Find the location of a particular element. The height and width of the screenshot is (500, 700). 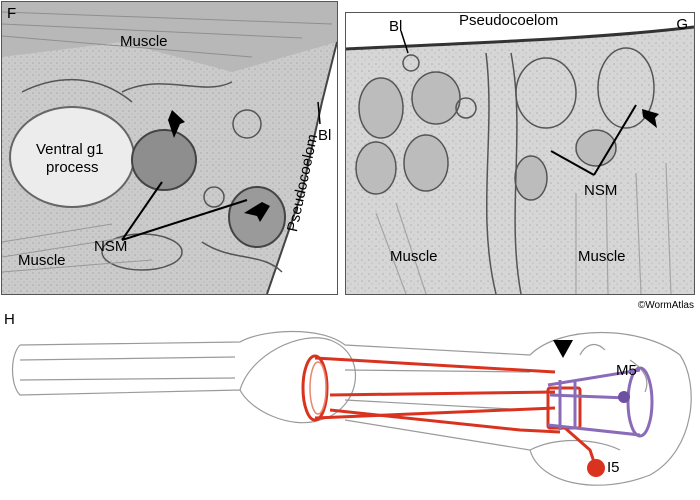

label-ventral-g1-line1: Ventral g1 is located at coordinates (70, 149).